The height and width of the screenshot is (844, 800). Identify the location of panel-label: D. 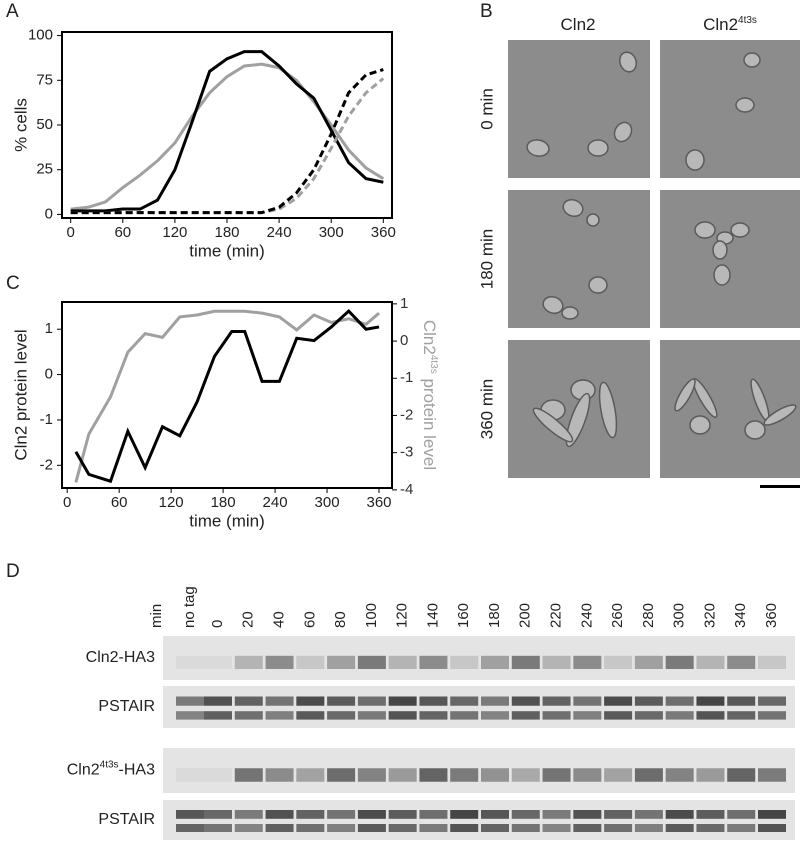
(13, 571).